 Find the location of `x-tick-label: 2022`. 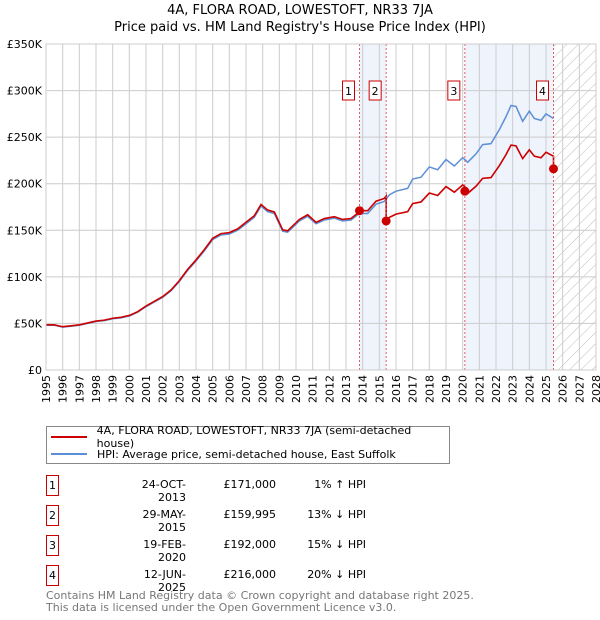

x-tick-label: 2022 is located at coordinates (496, 389).